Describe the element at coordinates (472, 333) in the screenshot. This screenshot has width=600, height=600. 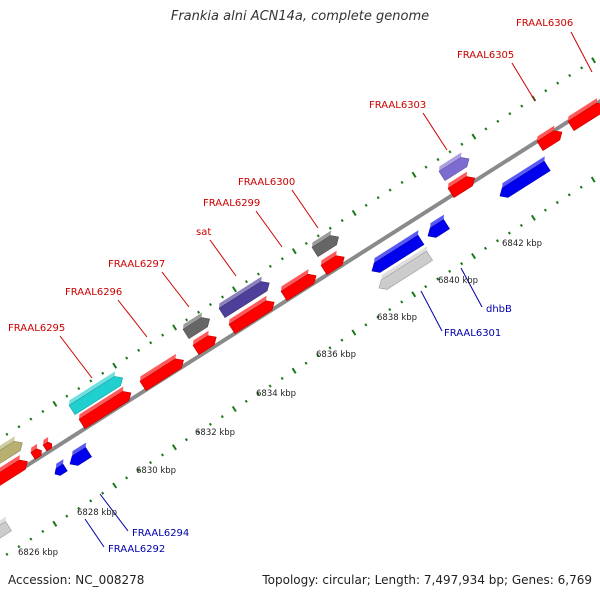
I see `gene-label: FRAAL6301` at that location.